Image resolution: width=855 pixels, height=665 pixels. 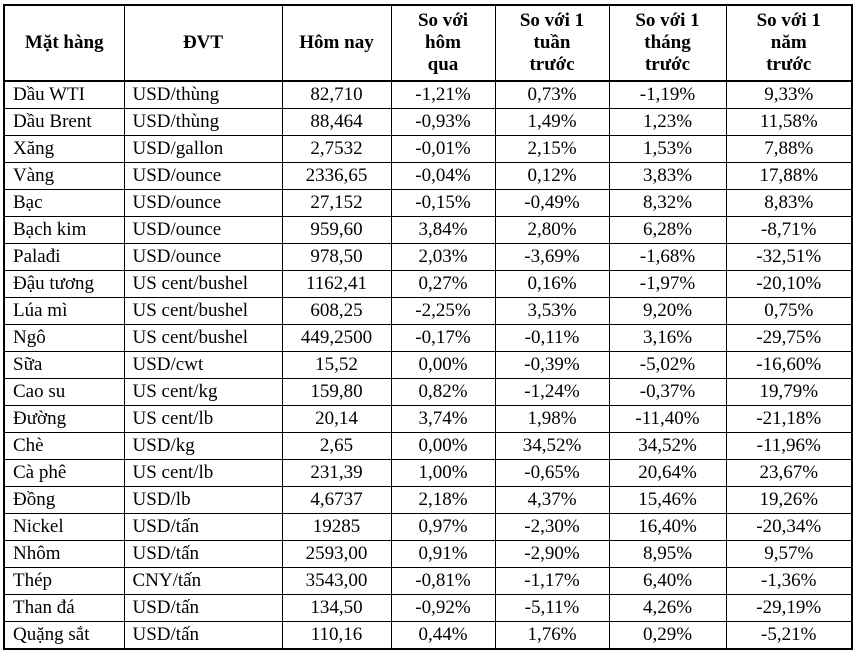 I want to click on column-header-vs-1-month: So với 1 tháng trước, so click(x=667, y=43).